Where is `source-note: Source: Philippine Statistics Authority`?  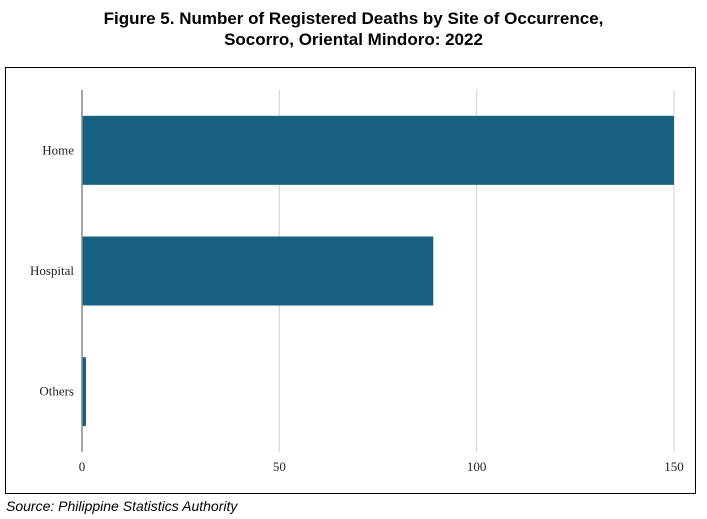 source-note: Source: Philippine Statistics Authority is located at coordinates (122, 506).